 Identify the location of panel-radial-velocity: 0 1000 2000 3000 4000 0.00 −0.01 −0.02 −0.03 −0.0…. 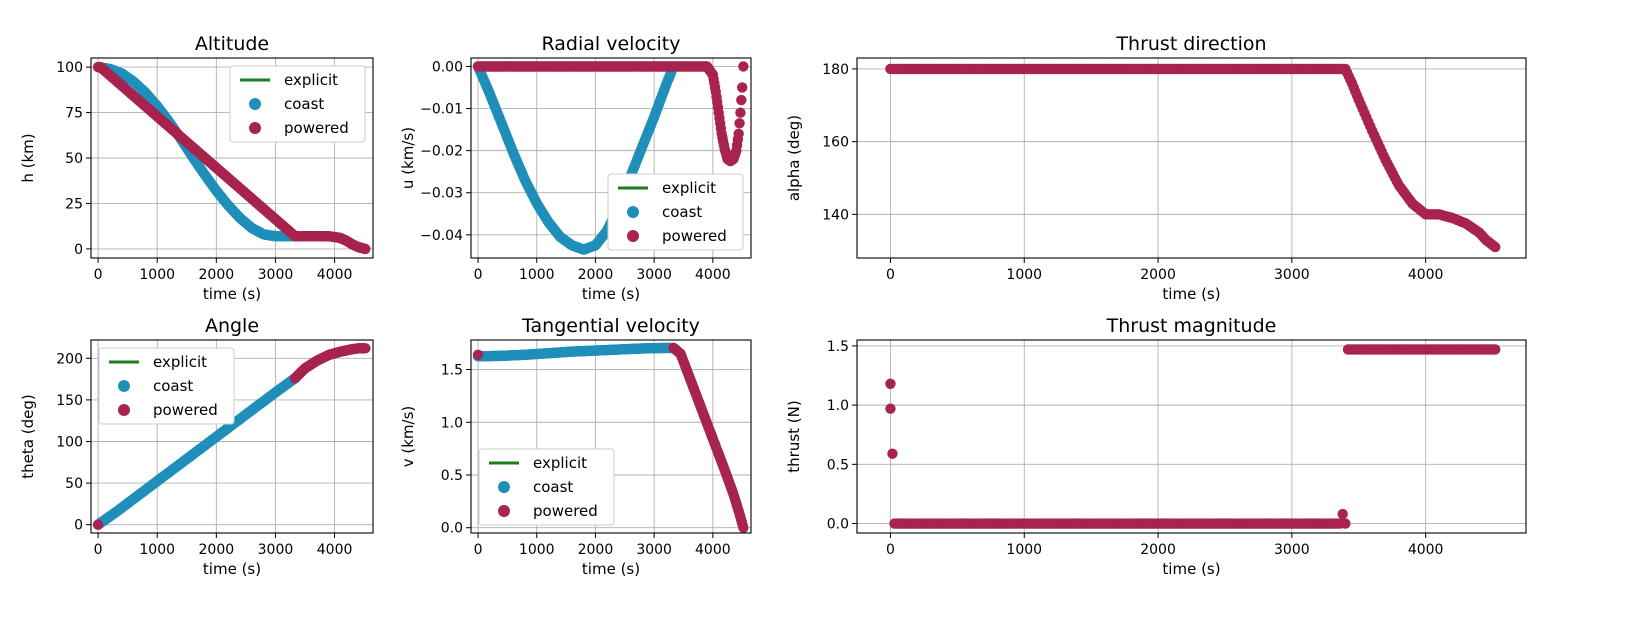
(575, 168).